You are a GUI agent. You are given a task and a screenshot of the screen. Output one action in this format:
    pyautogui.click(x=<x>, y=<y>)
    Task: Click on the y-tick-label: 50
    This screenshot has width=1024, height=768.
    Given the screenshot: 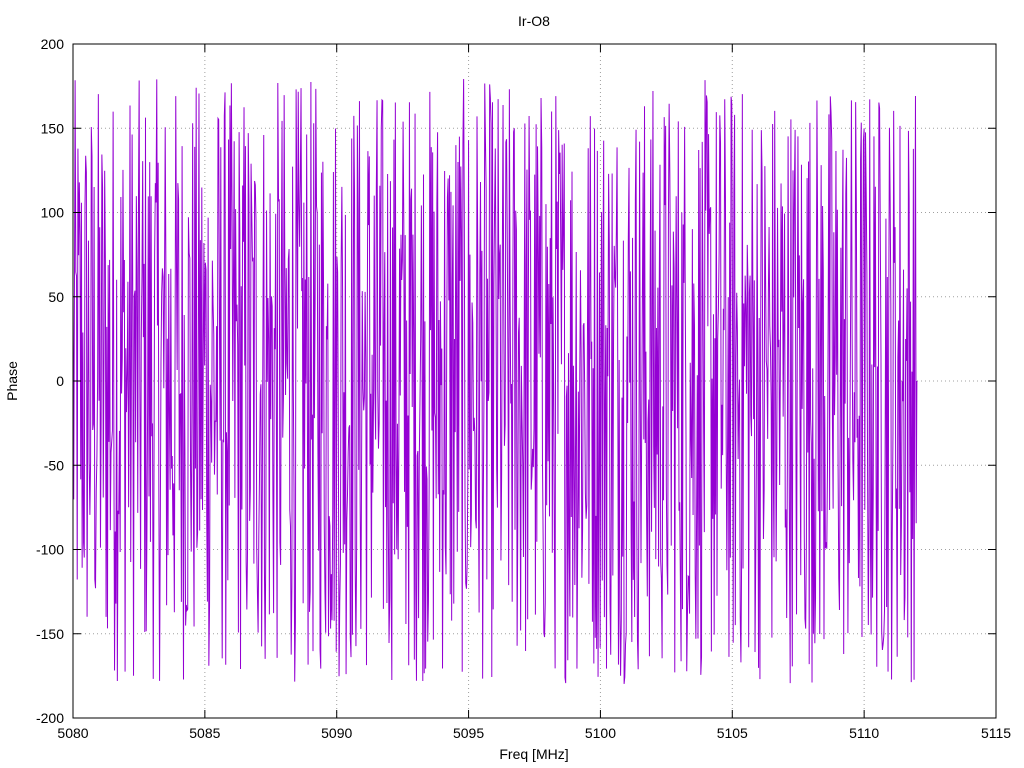 What is the action you would take?
    pyautogui.click(x=56, y=297)
    